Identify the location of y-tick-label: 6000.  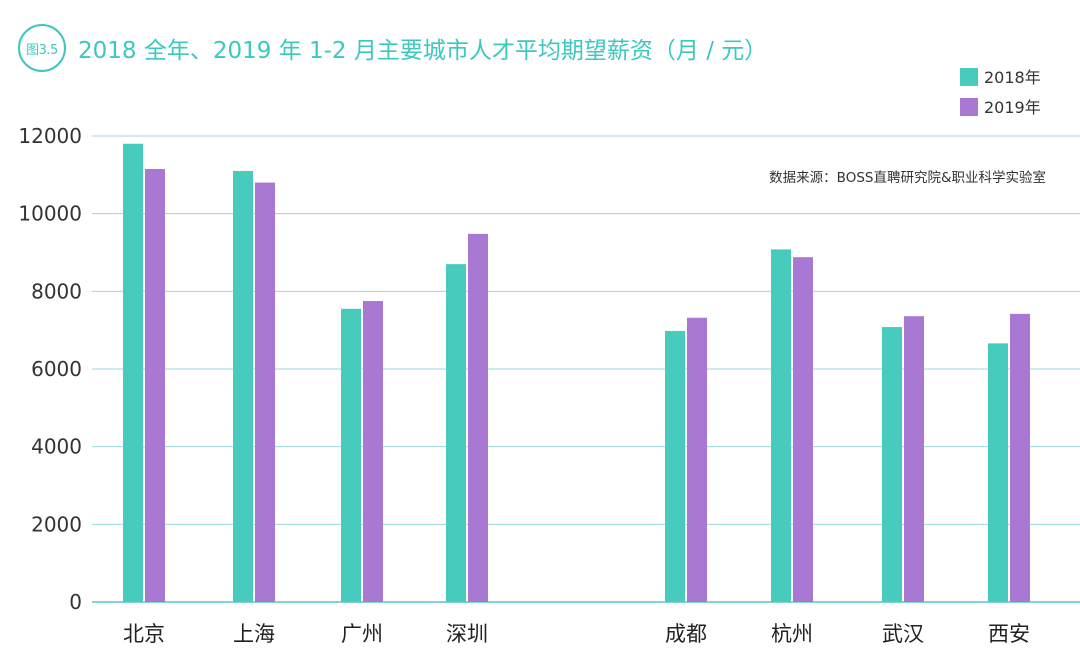
(56, 369).